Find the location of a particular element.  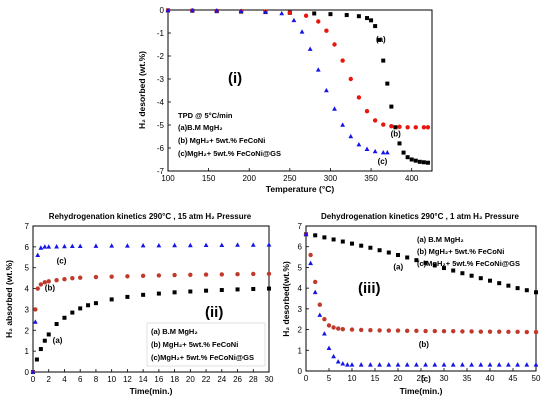

x-tick-label: 24 is located at coordinates (221, 379).